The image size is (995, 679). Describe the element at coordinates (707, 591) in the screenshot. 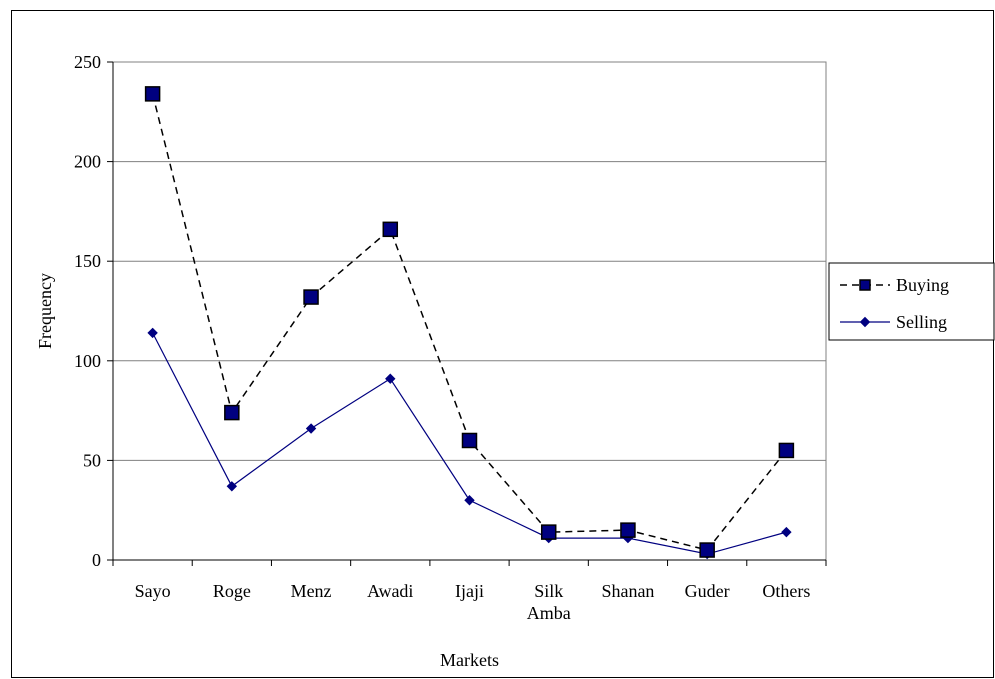

I see `x-tick-label: Guder` at that location.